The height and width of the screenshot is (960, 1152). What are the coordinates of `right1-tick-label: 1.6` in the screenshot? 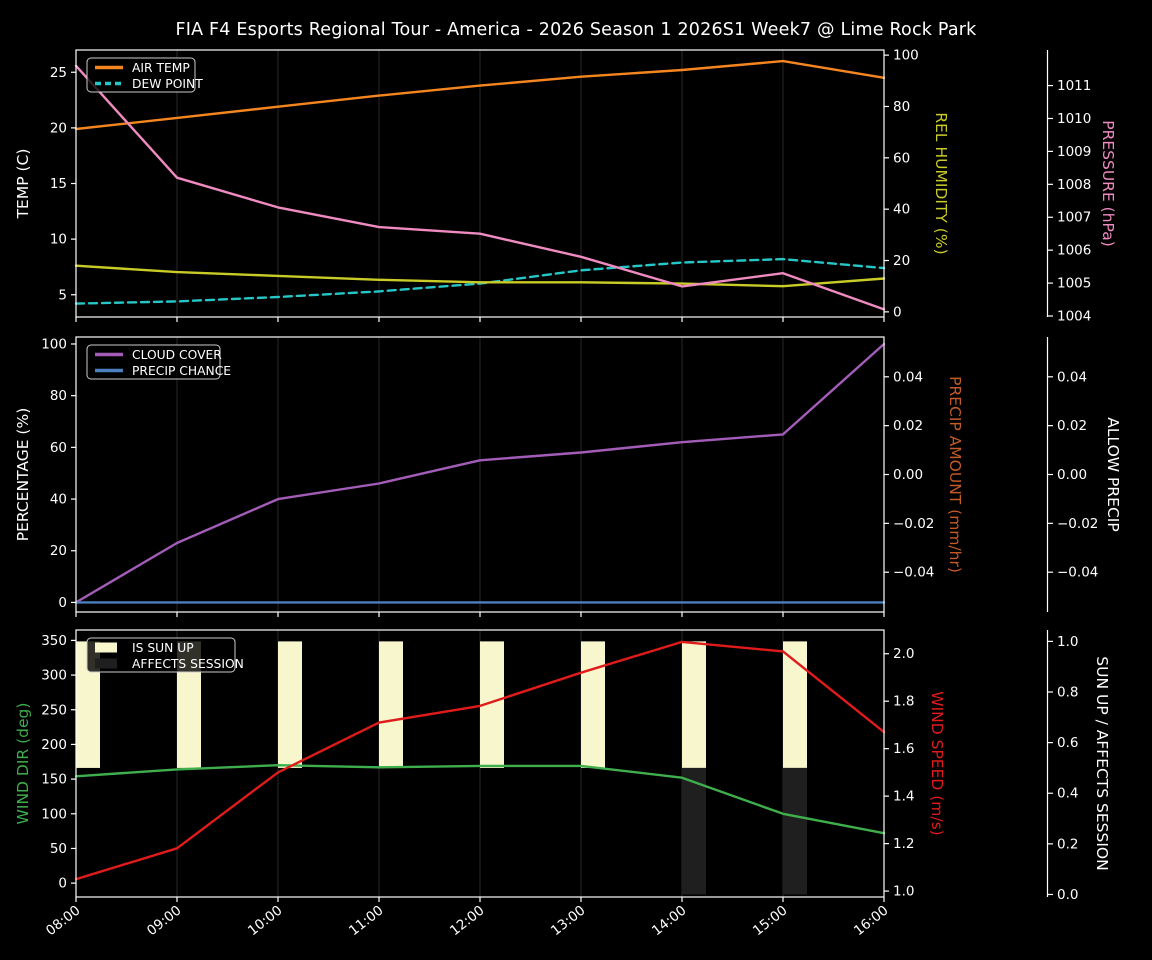 It's located at (903, 749).